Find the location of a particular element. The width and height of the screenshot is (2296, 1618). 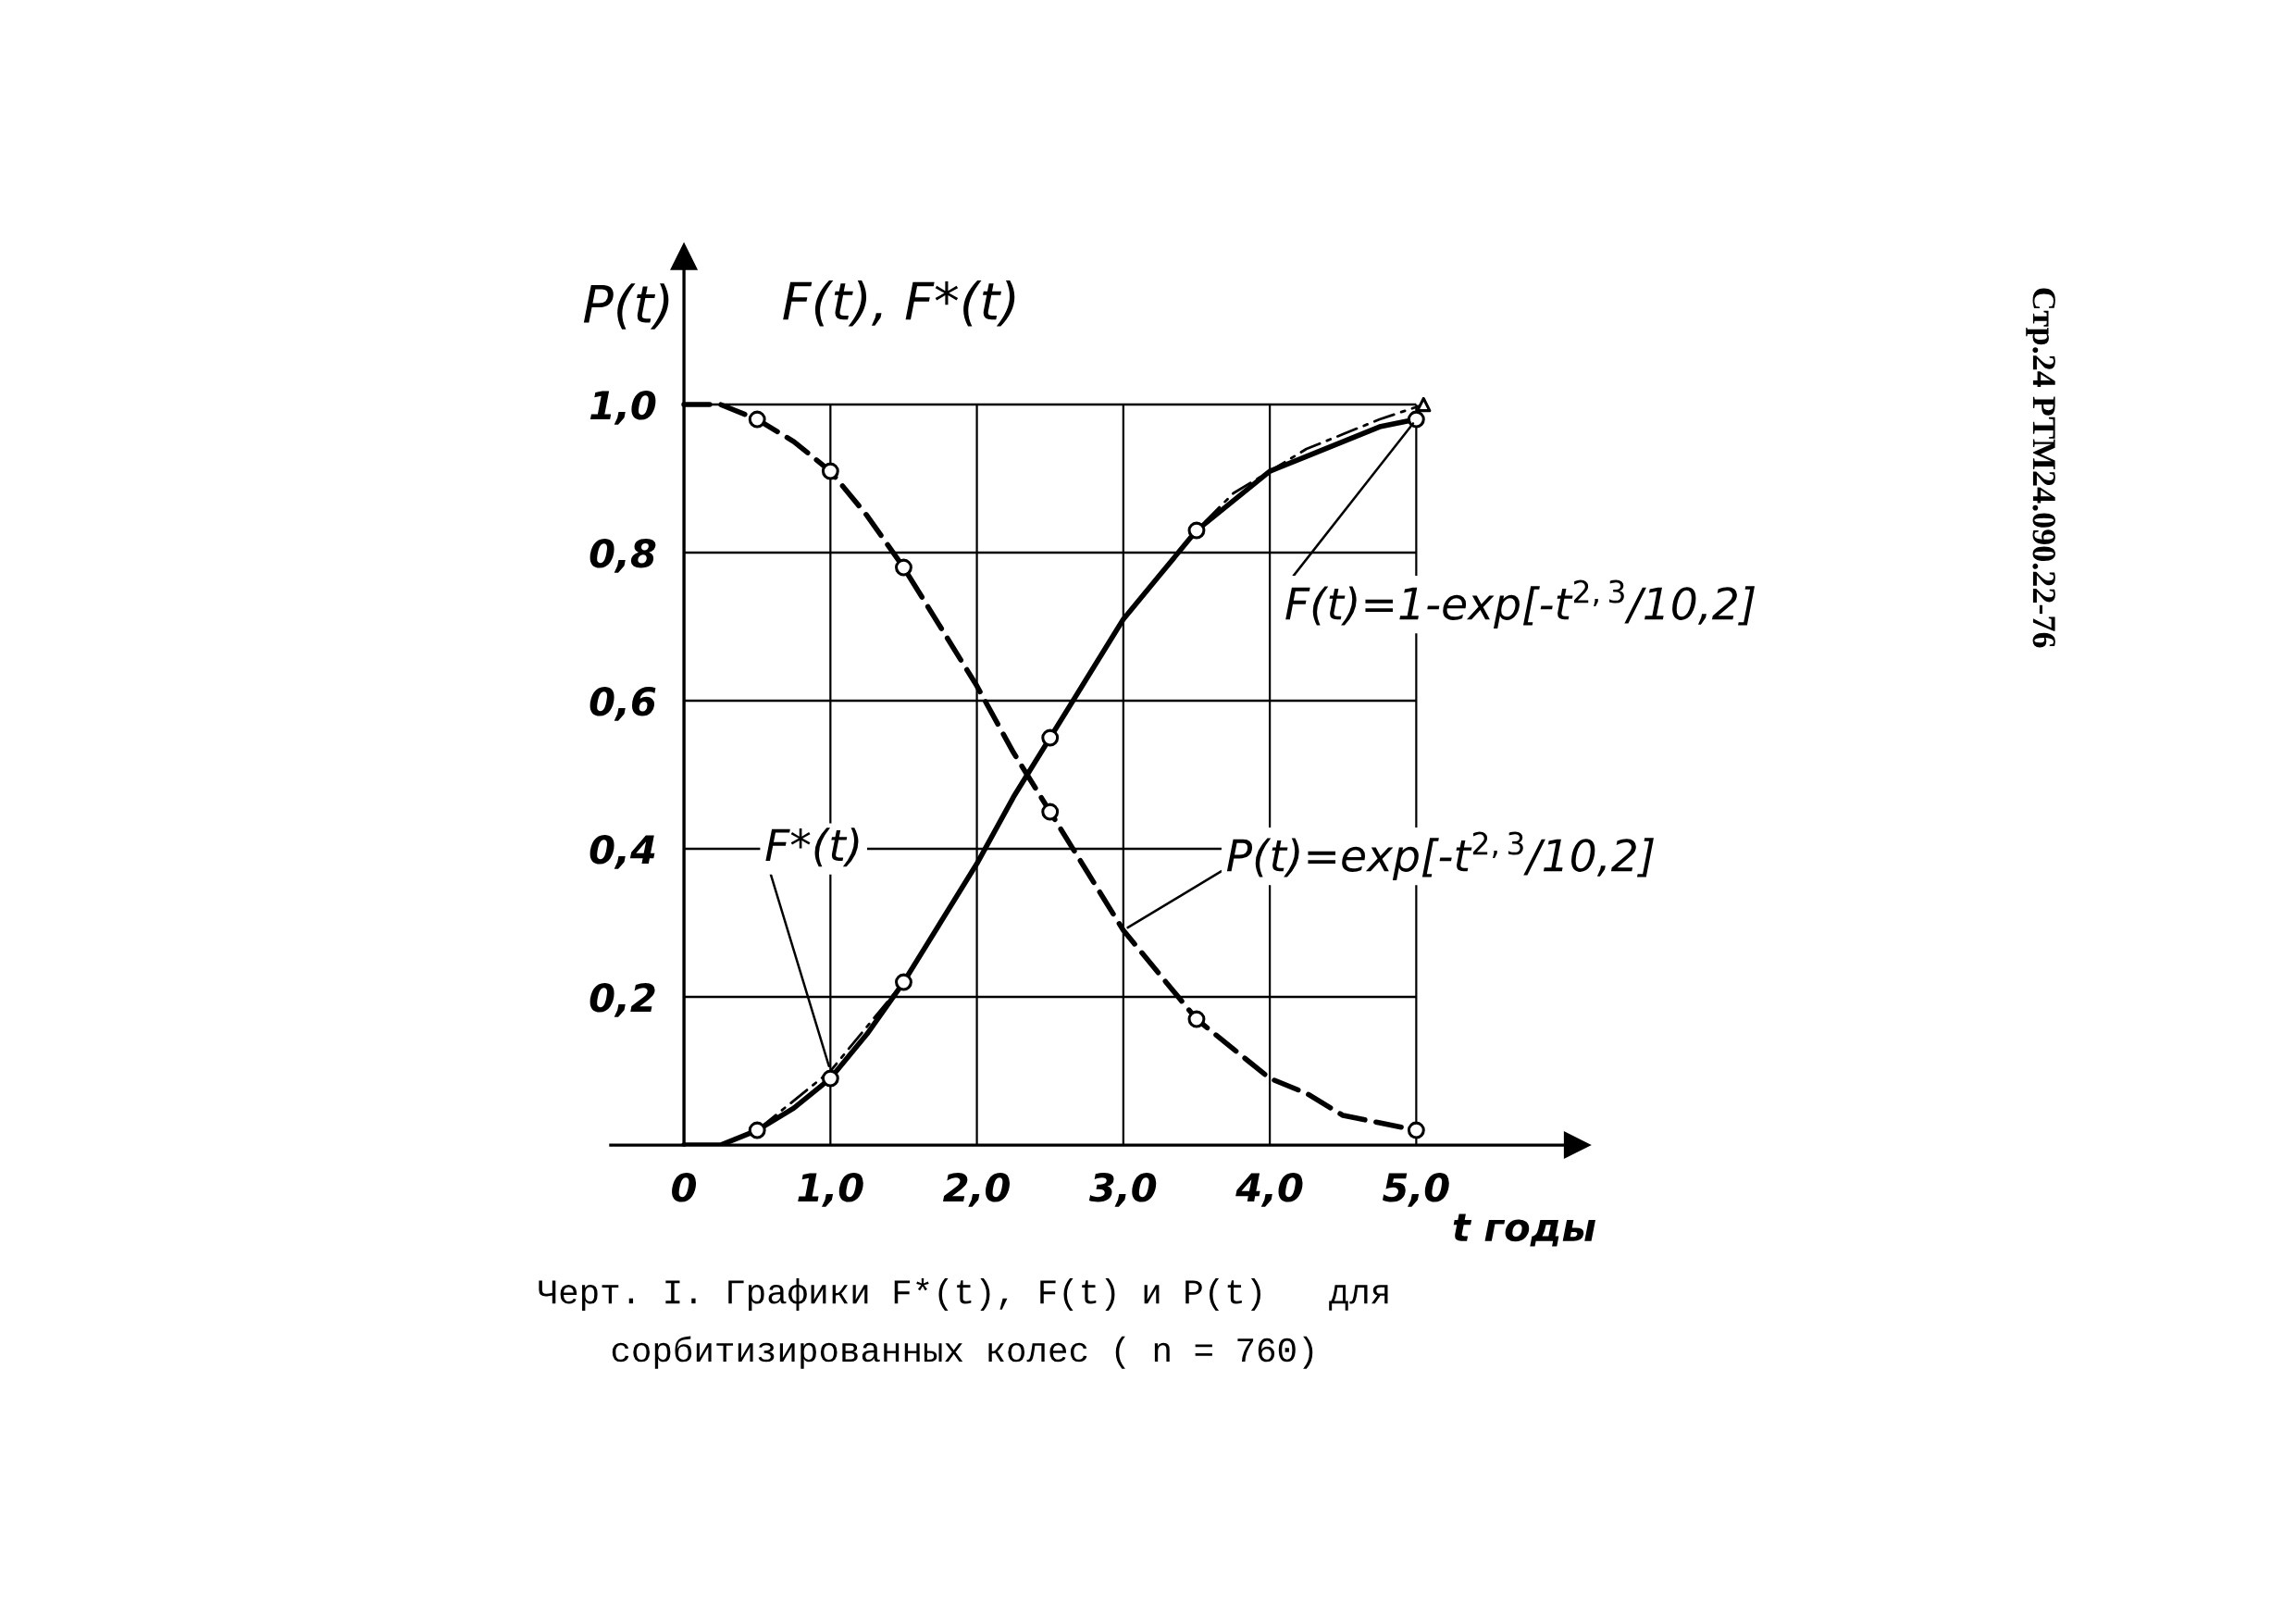

x-axis-title: t годы is located at coordinates (1524, 1230).